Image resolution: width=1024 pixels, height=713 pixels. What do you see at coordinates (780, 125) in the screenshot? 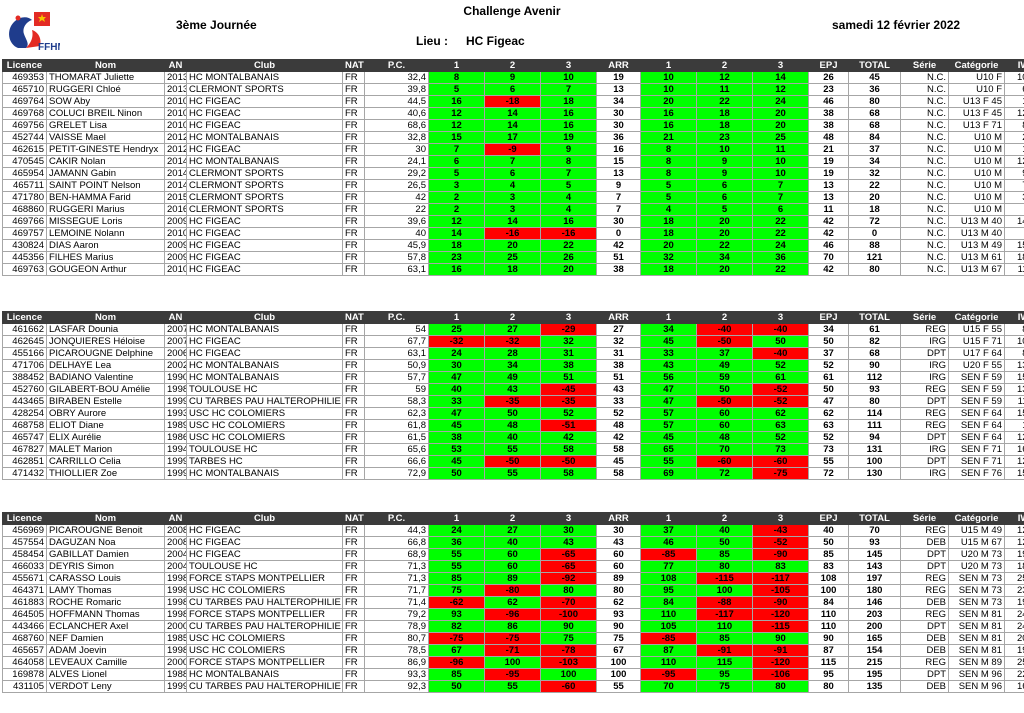
I see `cell-cj-3: 20` at bounding box center [780, 125].